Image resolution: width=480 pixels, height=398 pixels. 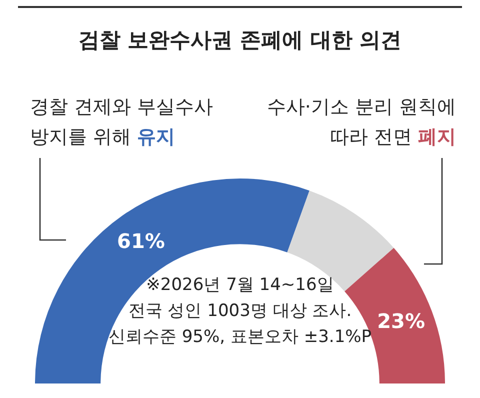 What do you see at coordinates (122, 122) in the screenshot?
I see `slice-label: 경찰 견제와 부실수사 방지를 위해 유지` at bounding box center [122, 122].